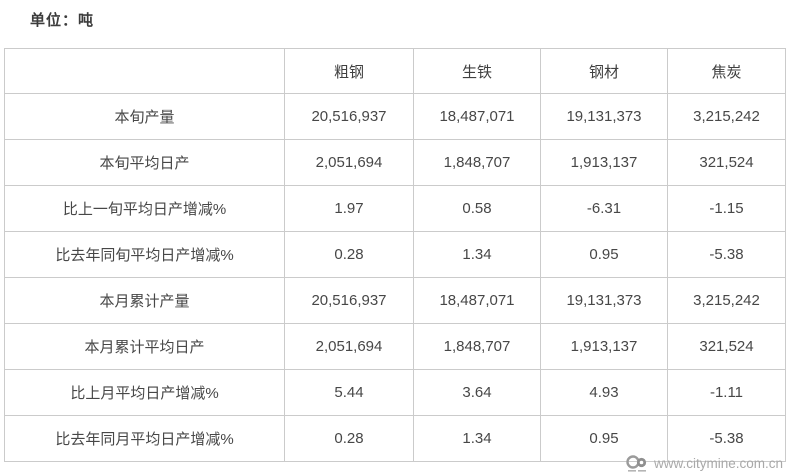 This screenshot has height=474, width=789. Describe the element at coordinates (636, 463) in the screenshot. I see `citymine-logo-icon` at that location.